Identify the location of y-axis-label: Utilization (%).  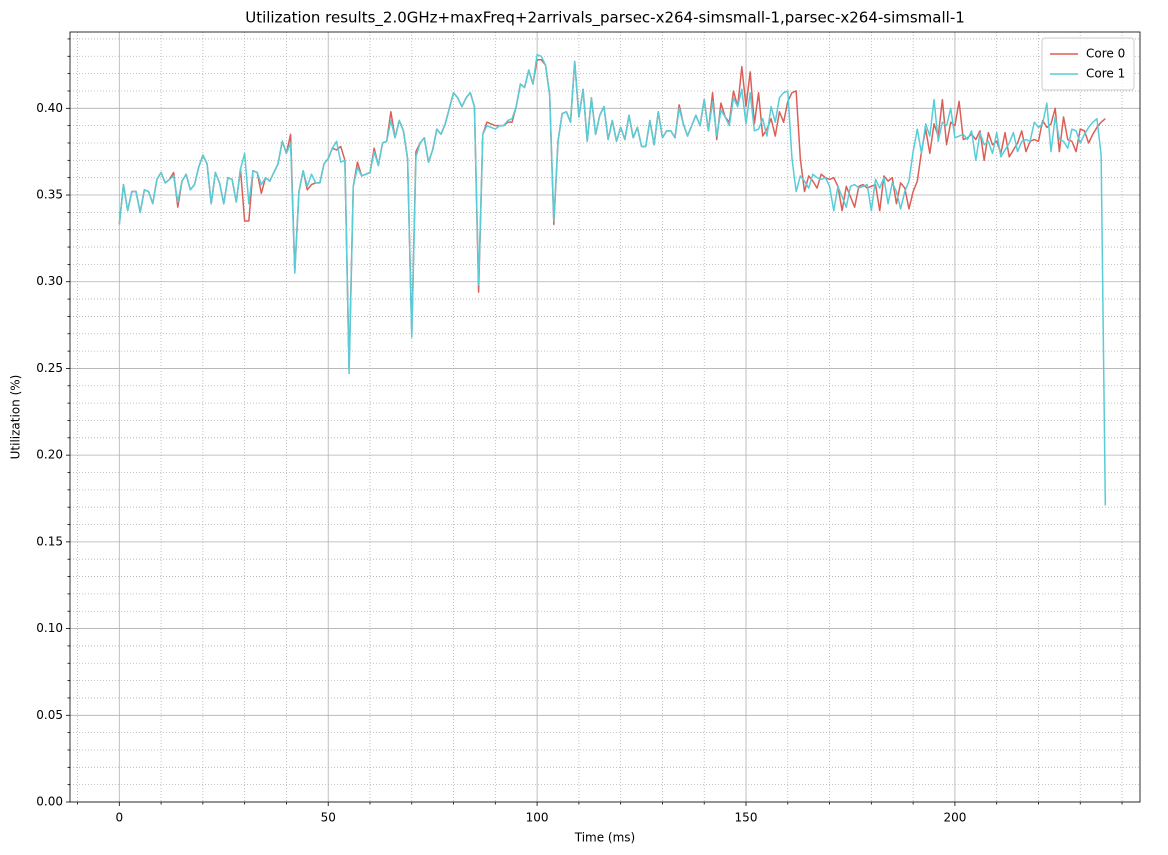
(16, 417).